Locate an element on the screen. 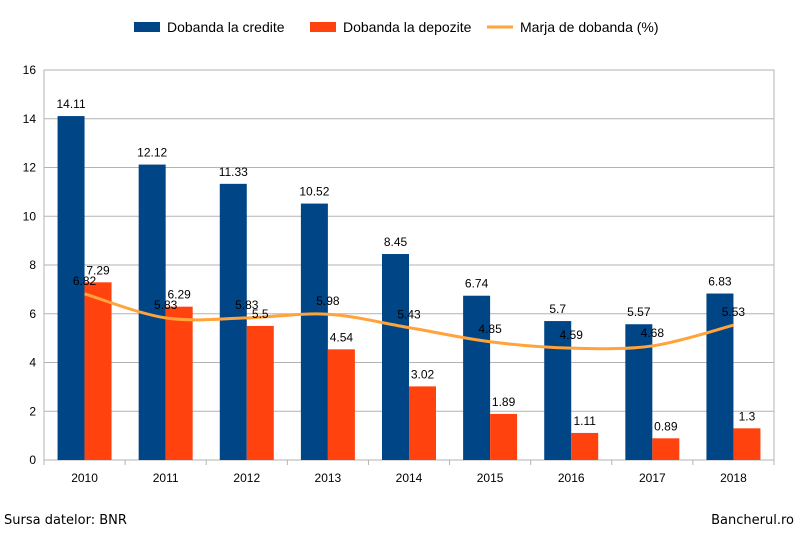 Image resolution: width=800 pixels, height=533 pixels. bar-credit-2010 is located at coordinates (71, 288).